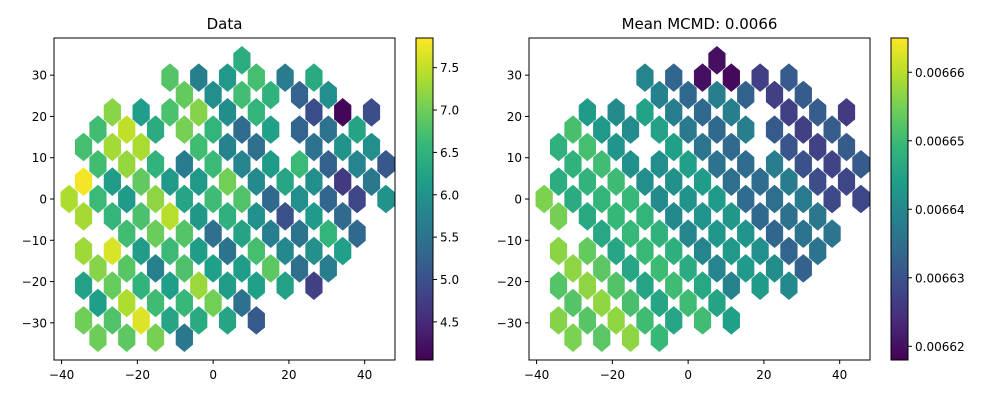 The image size is (1000, 400). Describe the element at coordinates (612, 375) in the screenshot. I see `x-tick-label: −20` at that location.